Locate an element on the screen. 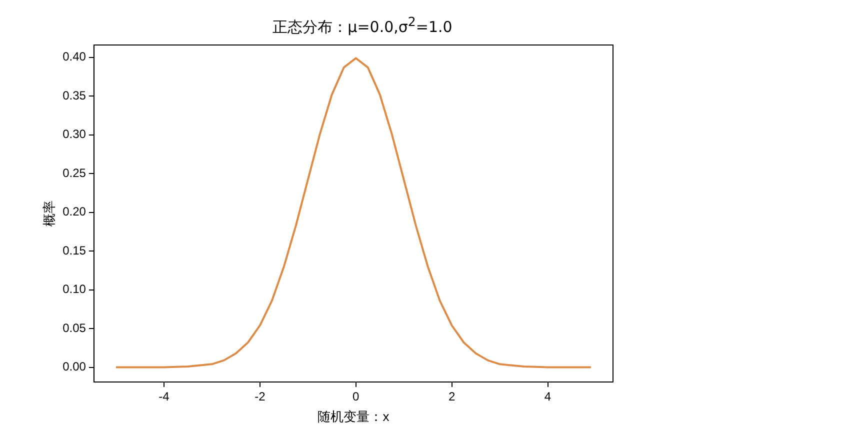  x-tick-label: 0 is located at coordinates (356, 397).